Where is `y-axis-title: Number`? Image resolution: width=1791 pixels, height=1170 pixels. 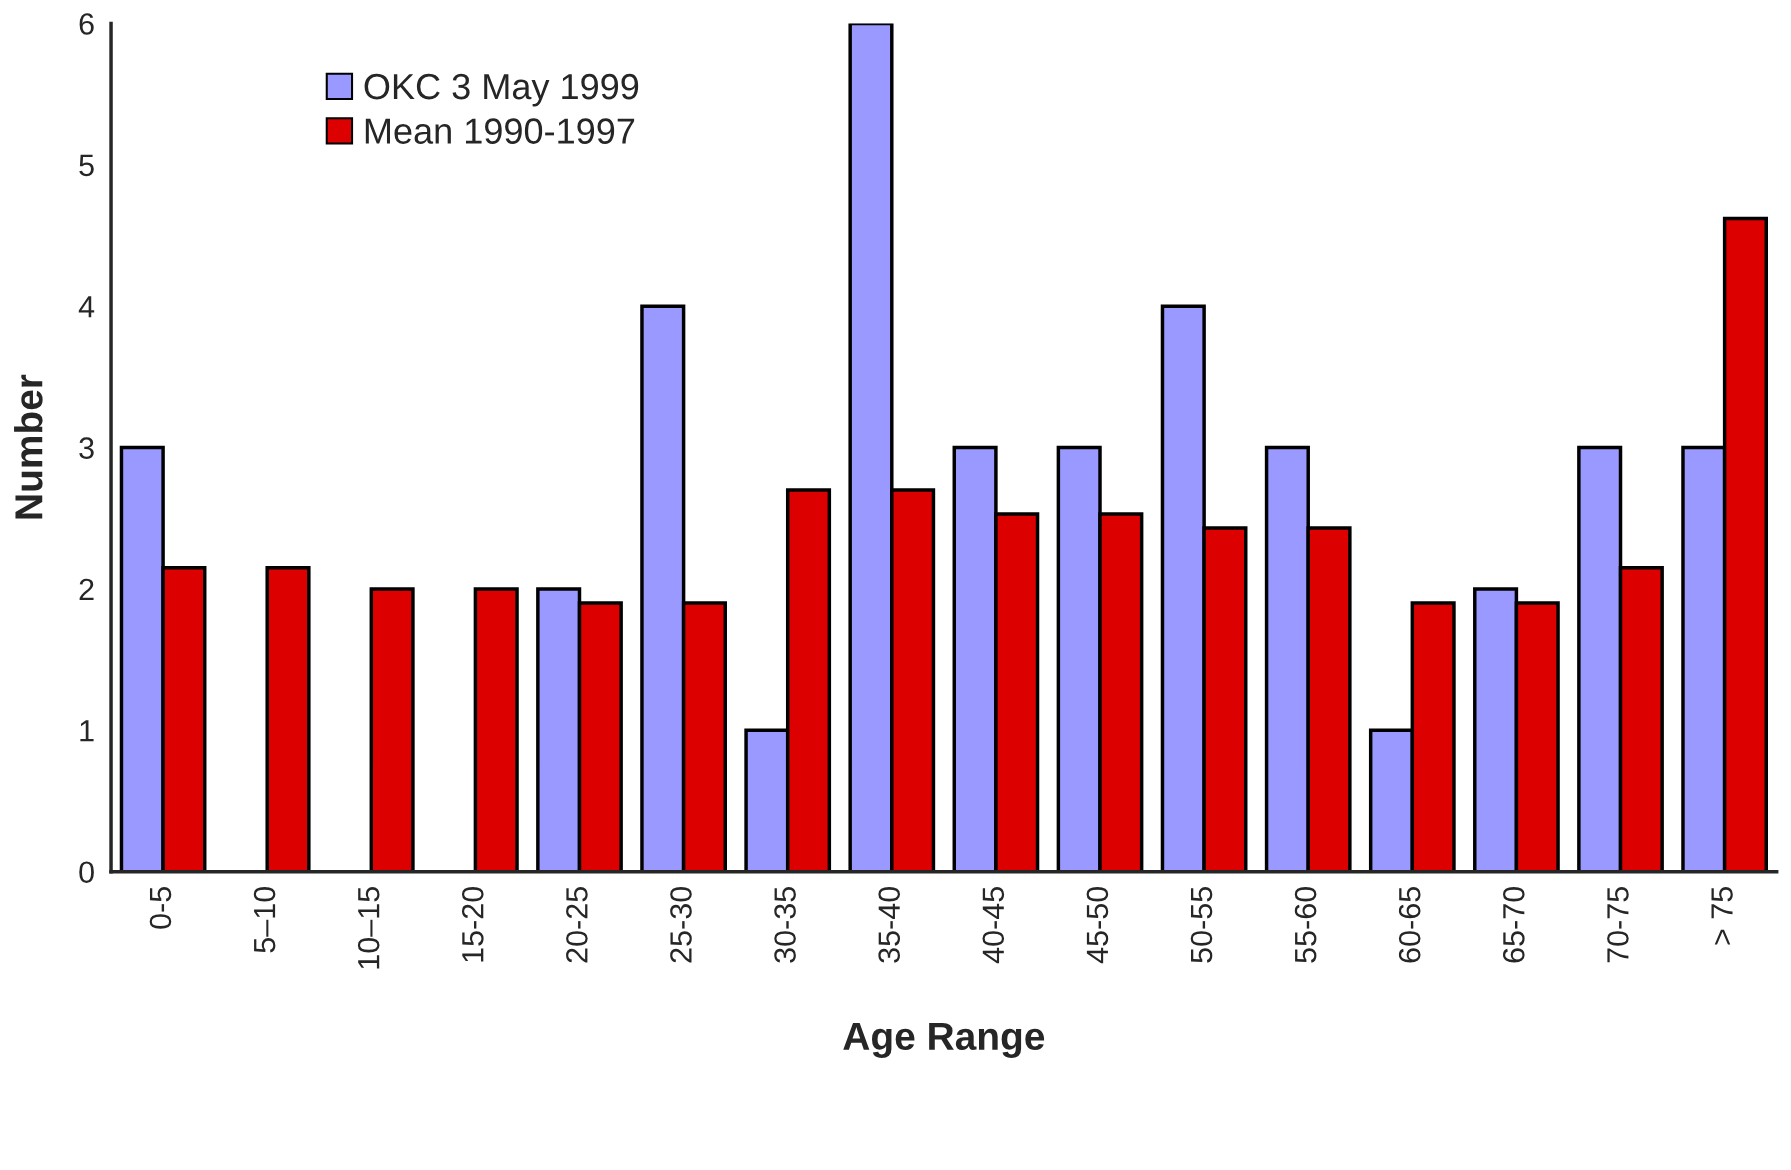 y-axis-title: Number is located at coordinates (28, 446).